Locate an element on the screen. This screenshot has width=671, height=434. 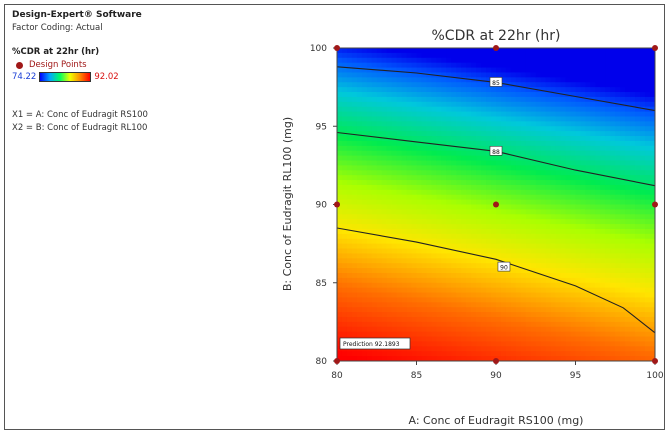
design-point-icon is located at coordinates (19, 65).